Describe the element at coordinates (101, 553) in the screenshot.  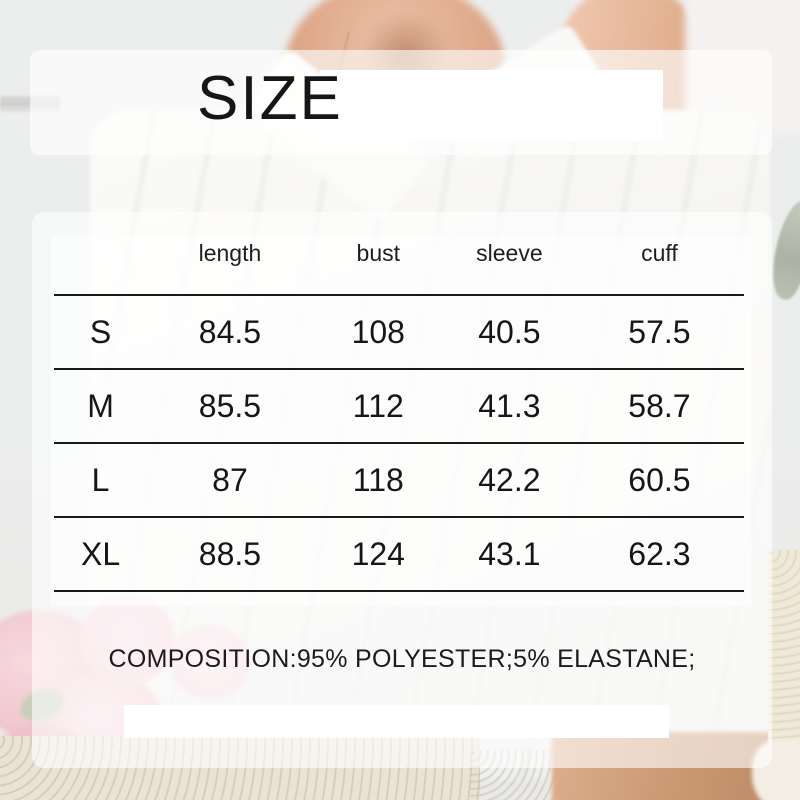
I see `cell-size: XL` at that location.